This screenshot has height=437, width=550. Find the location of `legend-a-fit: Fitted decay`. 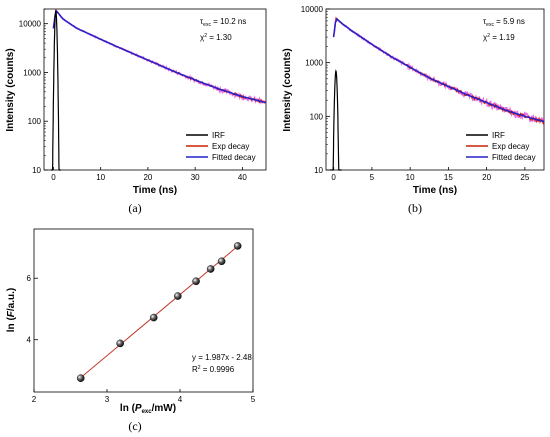

legend-a-fit: Fitted decay is located at coordinates (234, 157).